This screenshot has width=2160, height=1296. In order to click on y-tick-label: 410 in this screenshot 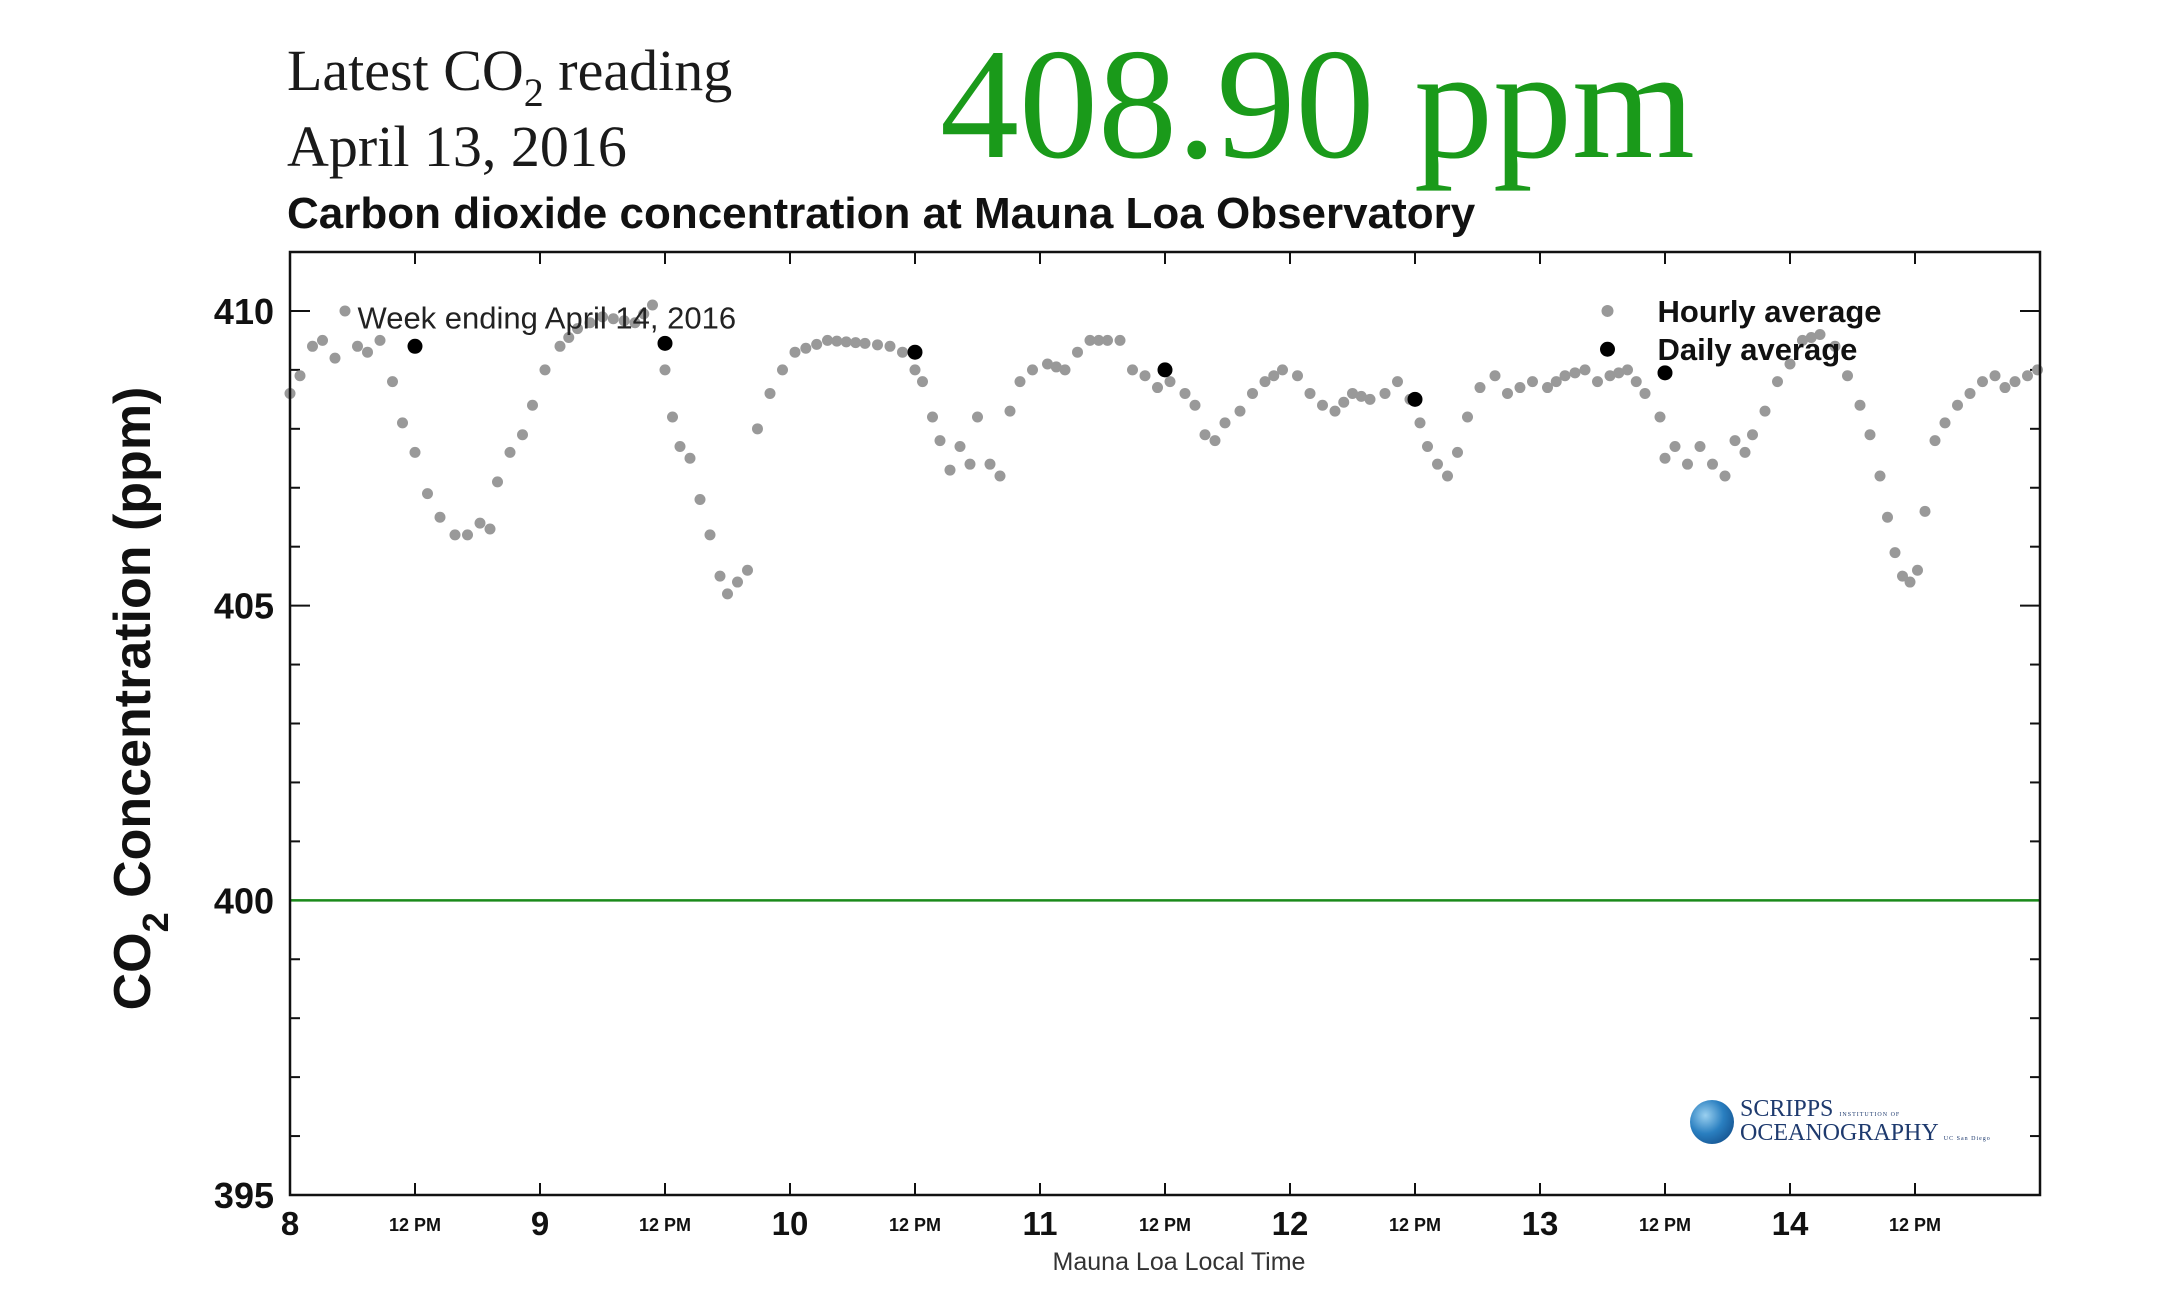, I will do `click(244, 311)`.